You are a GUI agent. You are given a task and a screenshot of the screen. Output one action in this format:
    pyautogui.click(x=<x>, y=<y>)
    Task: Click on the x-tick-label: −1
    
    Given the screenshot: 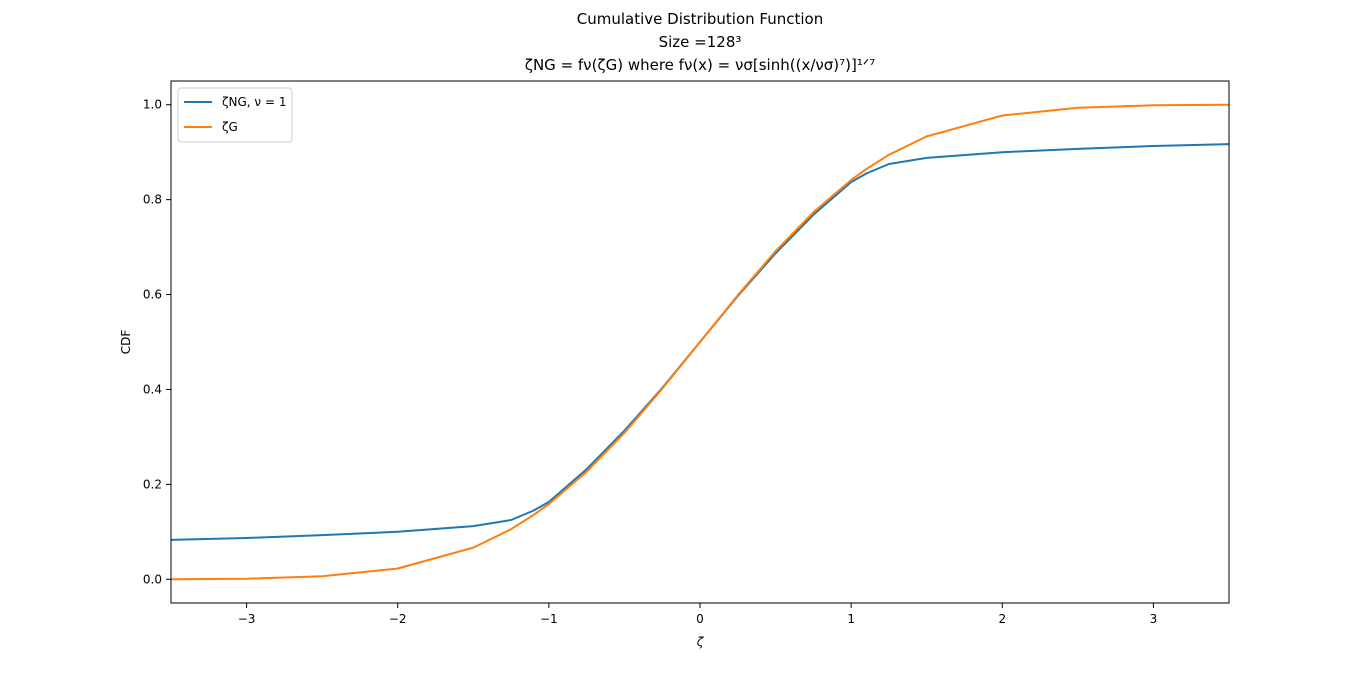 What is the action you would take?
    pyautogui.click(x=549, y=619)
    